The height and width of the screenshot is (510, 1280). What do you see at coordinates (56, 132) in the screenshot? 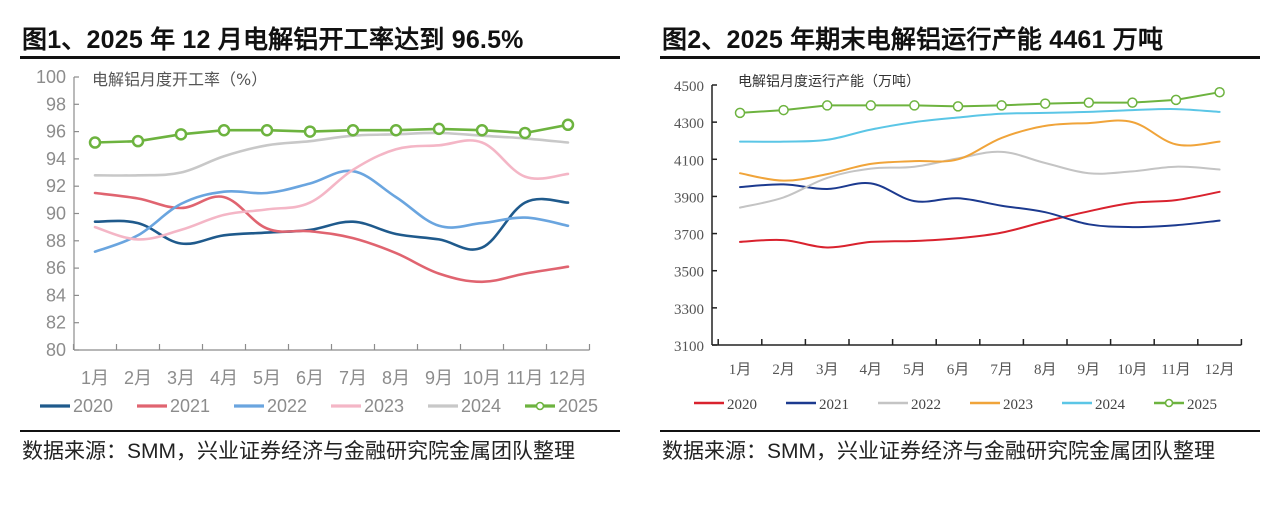
I see `y-tick-label: 96` at bounding box center [56, 132].